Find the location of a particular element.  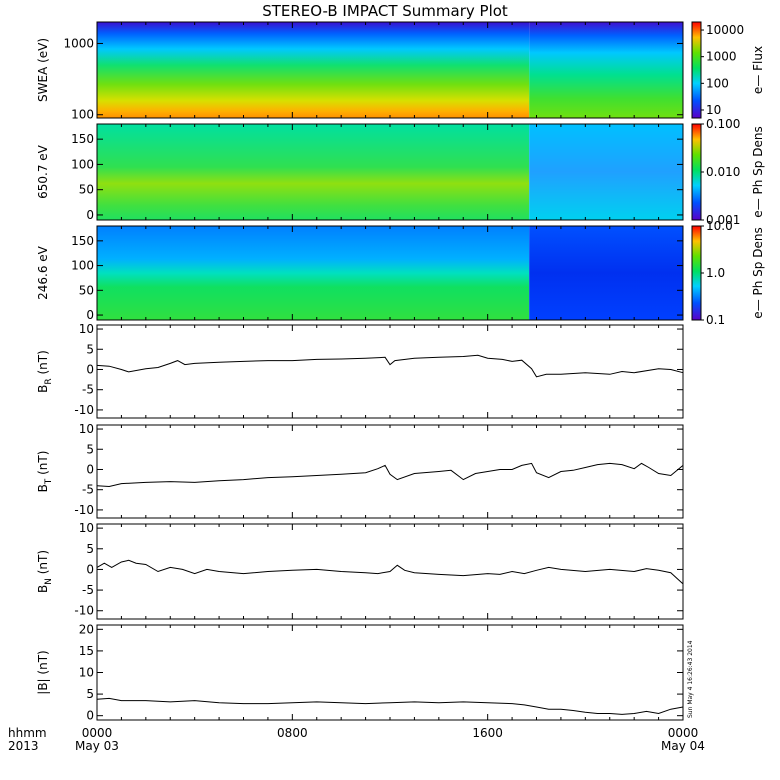

pad246-colorbar is located at coordinates (696, 273).